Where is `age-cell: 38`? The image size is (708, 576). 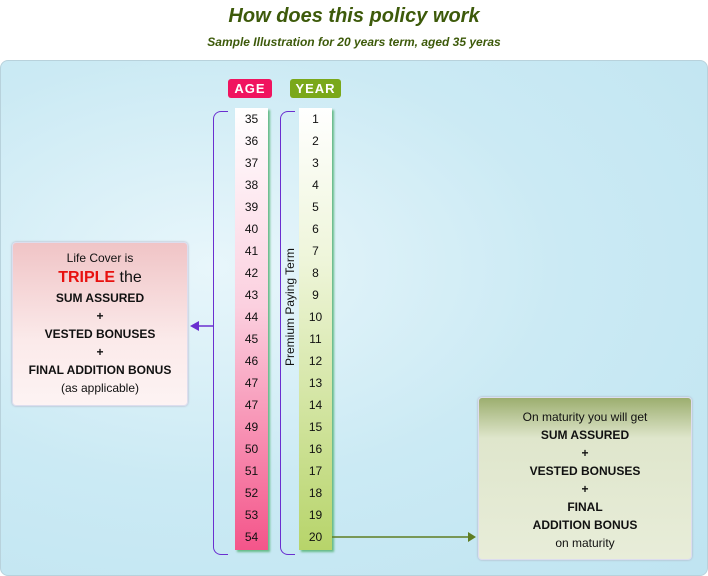
age-cell: 38 is located at coordinates (251, 185).